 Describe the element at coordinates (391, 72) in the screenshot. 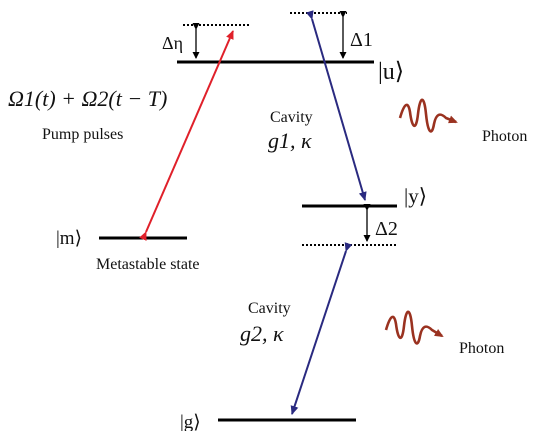

I see `state-label-u: |u⟩` at that location.